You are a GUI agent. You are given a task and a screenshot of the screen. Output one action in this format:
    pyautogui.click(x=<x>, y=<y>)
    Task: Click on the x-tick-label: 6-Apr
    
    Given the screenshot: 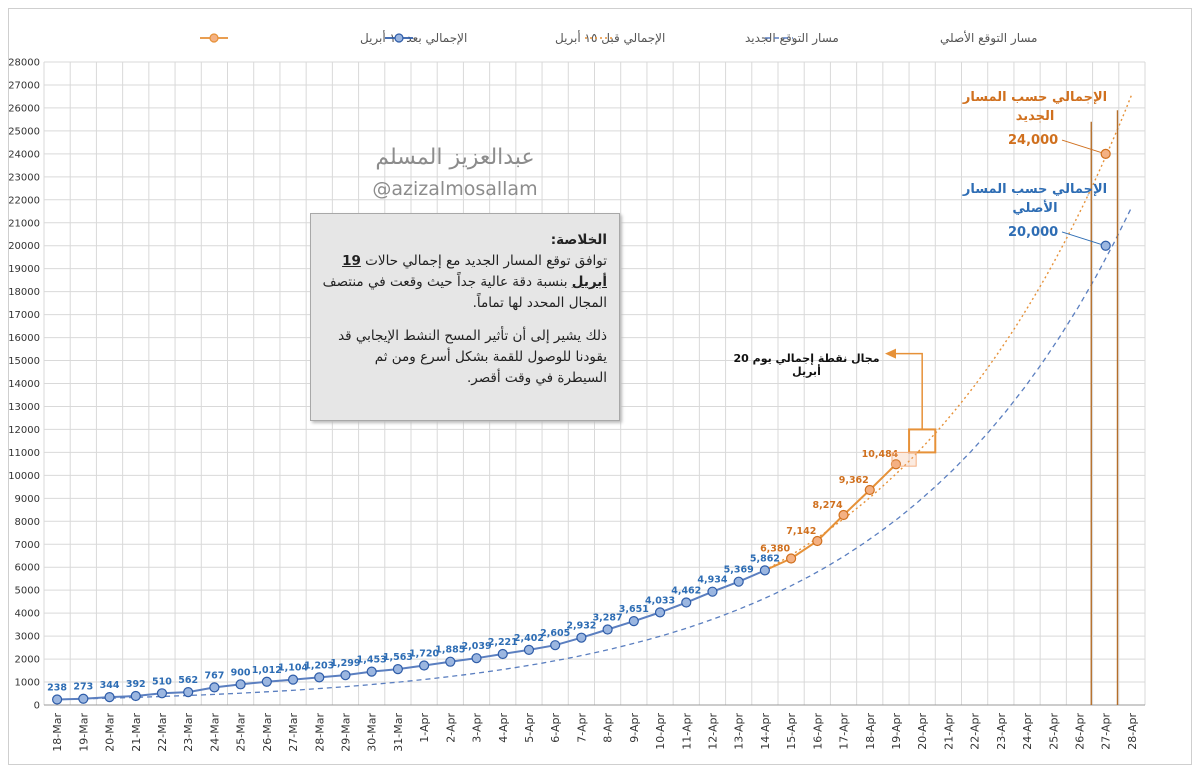 What is the action you would take?
    pyautogui.click(x=555, y=728)
    